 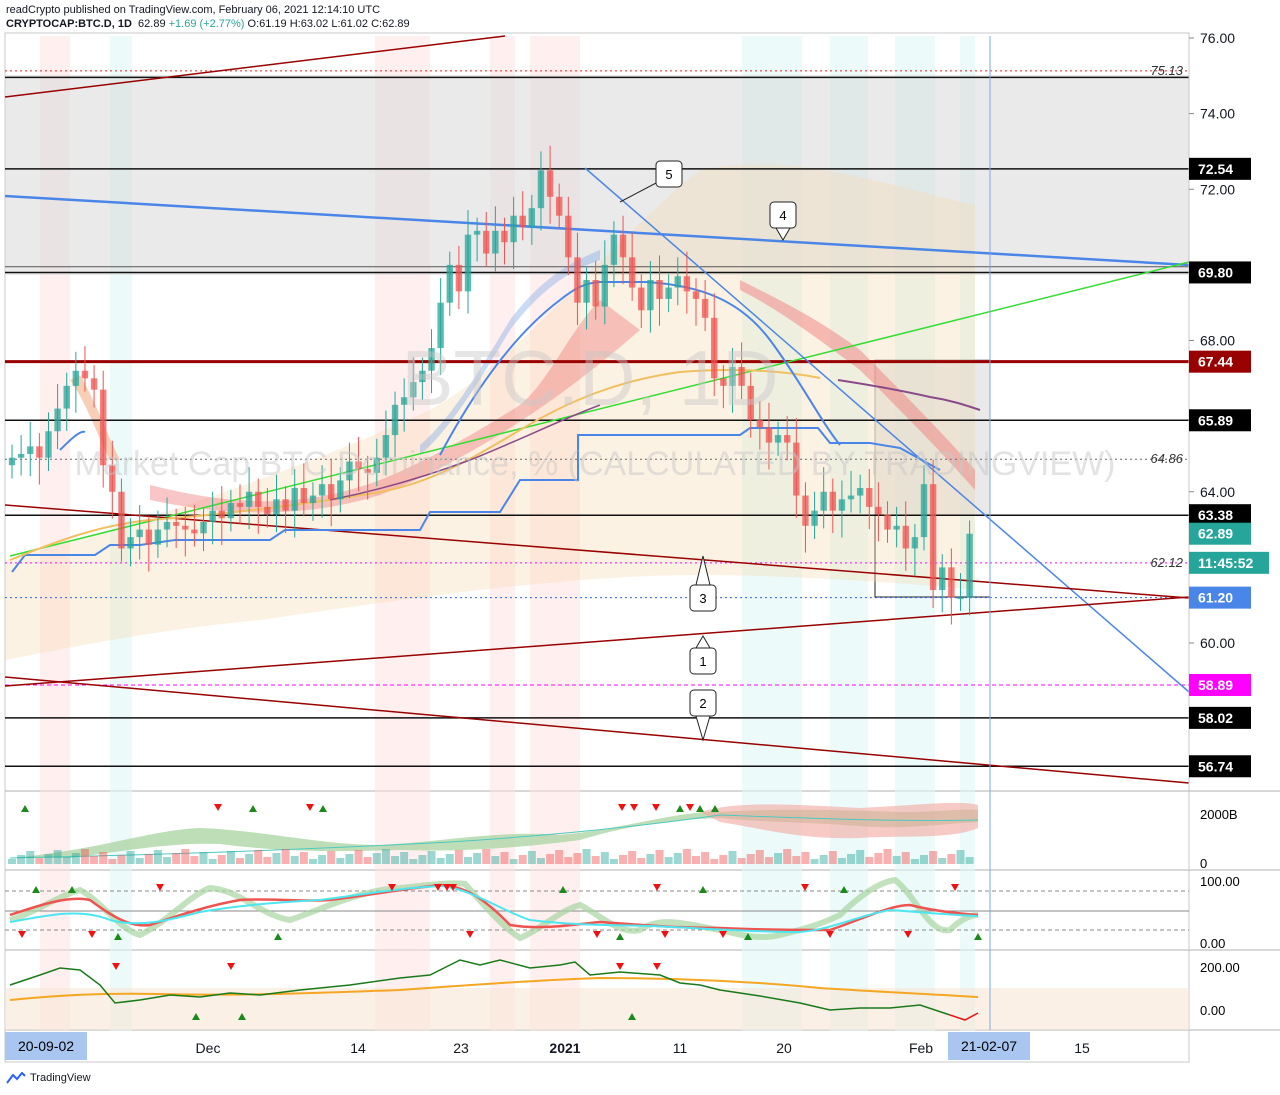 I want to click on momentum-axis-bottom: 0.00, so click(x=1212, y=1010).